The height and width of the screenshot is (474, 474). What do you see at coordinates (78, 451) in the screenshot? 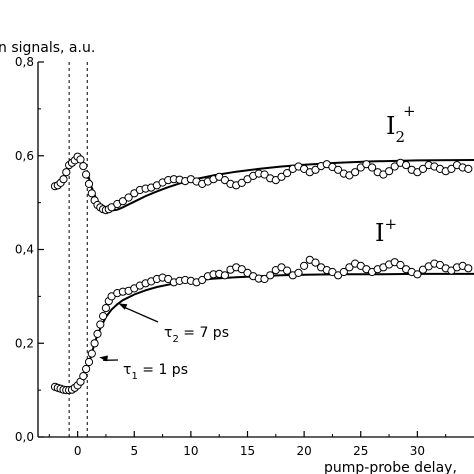
I see `x-tick-label: 0` at bounding box center [78, 451].